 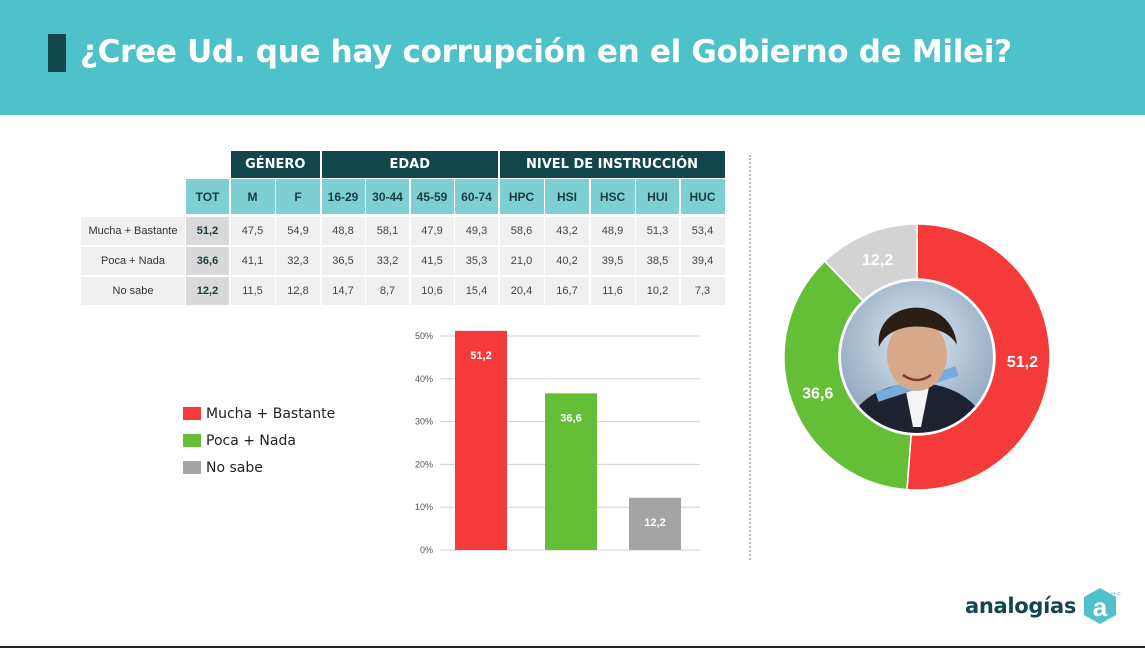 What do you see at coordinates (57, 53) in the screenshot?
I see `title-accent-bar` at bounding box center [57, 53].